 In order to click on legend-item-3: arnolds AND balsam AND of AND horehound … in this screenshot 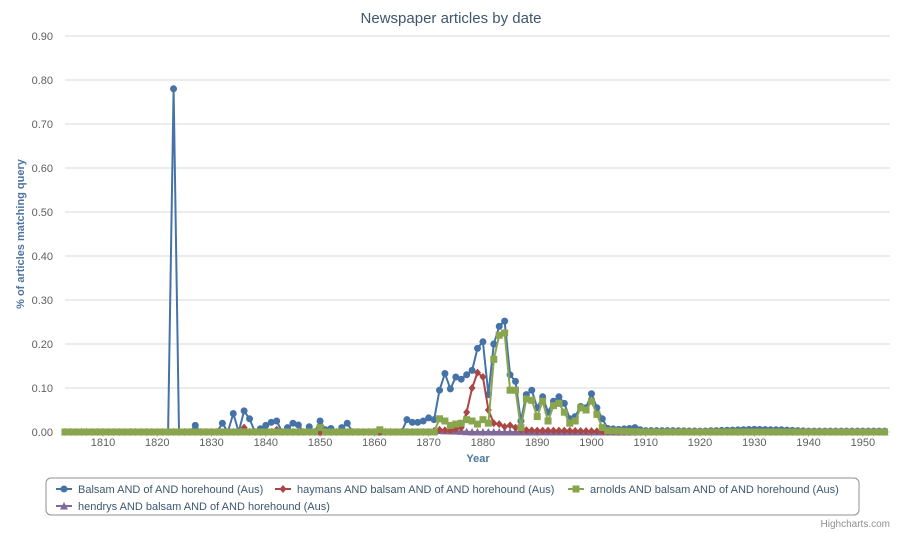, I will do `click(703, 490)`.